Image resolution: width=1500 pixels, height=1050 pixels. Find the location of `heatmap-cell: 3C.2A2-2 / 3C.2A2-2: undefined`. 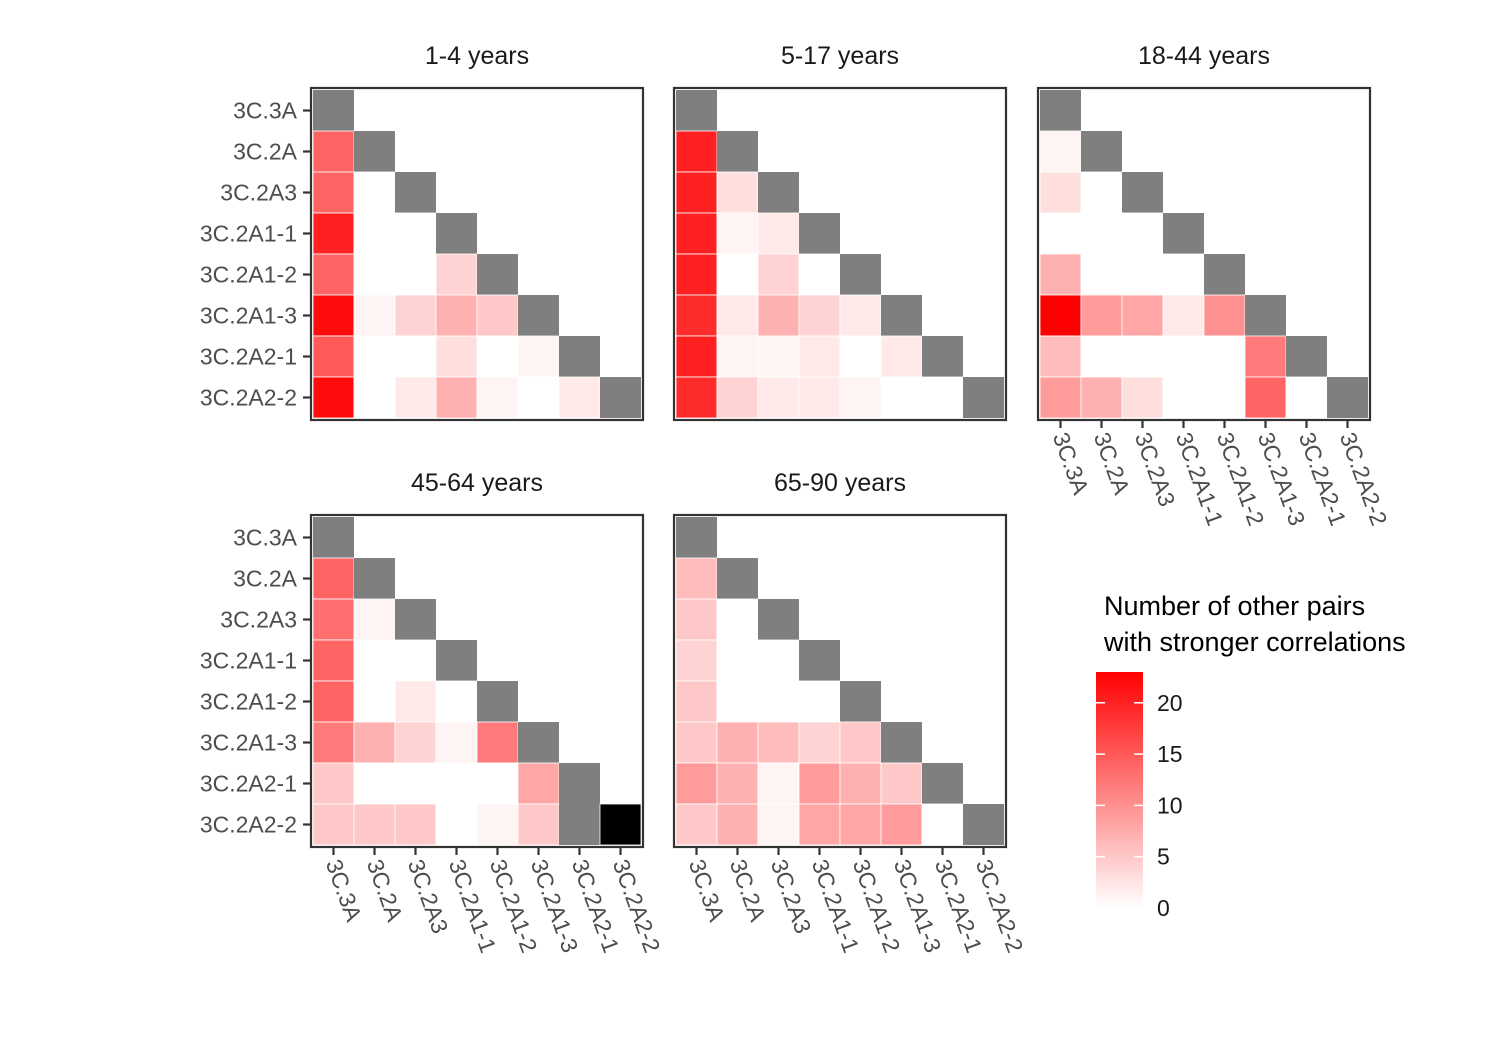

heatmap-cell: 3C.2A2-2 / 3C.2A2-2: undefined is located at coordinates (620, 824).